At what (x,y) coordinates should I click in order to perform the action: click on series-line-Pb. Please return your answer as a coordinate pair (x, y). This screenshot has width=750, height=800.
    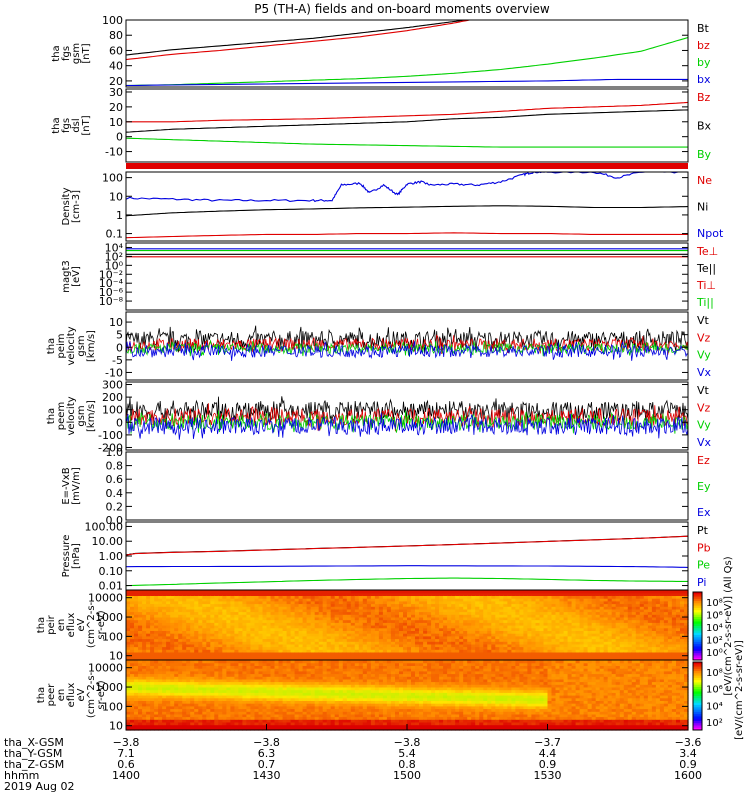
    Looking at the image, I should click on (407, 545).